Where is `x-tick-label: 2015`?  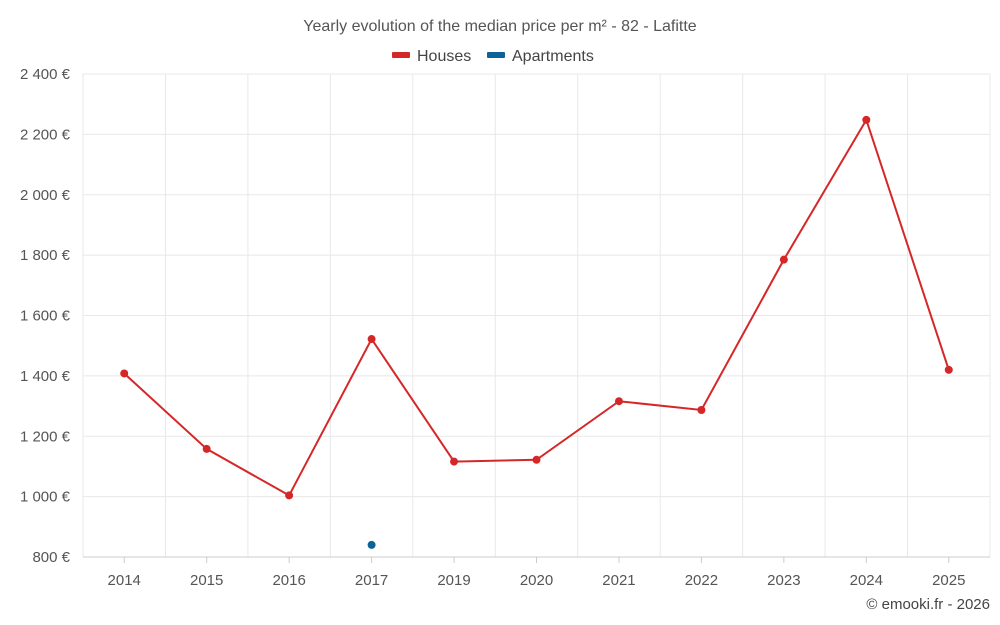 x-tick-label: 2015 is located at coordinates (206, 580).